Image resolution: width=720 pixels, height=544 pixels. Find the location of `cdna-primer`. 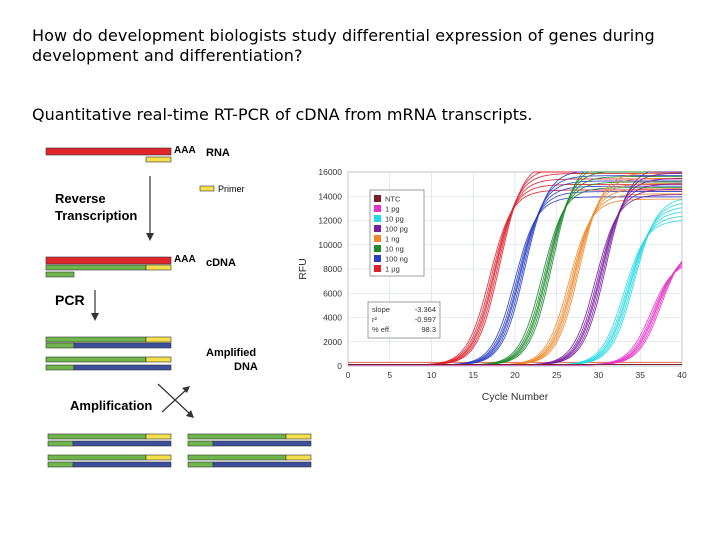

cdna-primer is located at coordinates (158, 267).